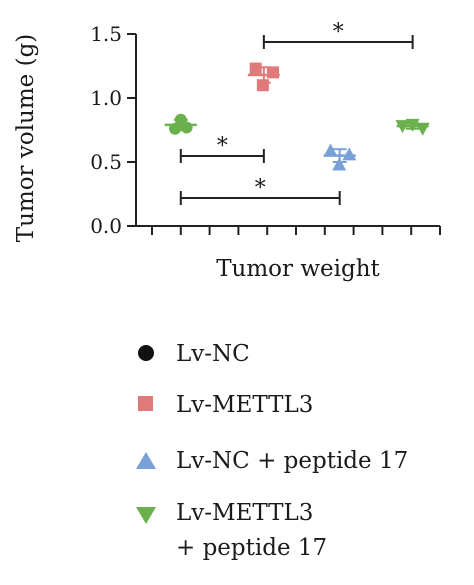 The width and height of the screenshot is (474, 585). What do you see at coordinates (292, 461) in the screenshot?
I see `legend-label-lv-nc-peptide17: Lv-NC + peptide 17` at bounding box center [292, 461].